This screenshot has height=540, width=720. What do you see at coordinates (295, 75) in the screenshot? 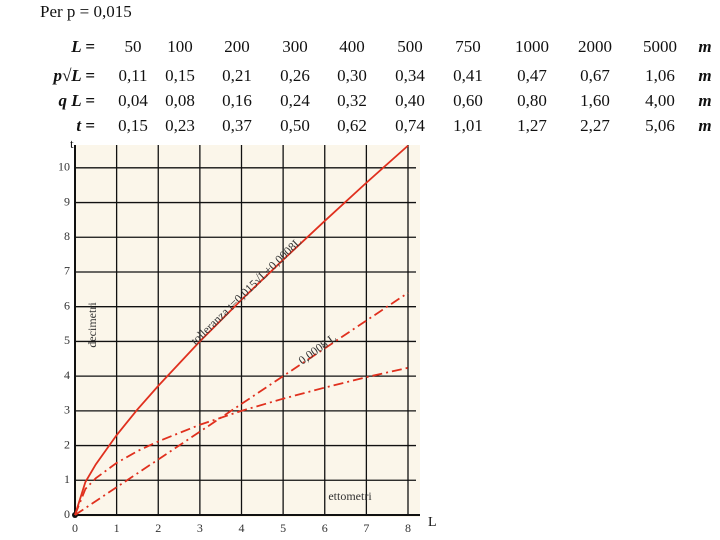
I see `table-cell: 0,26` at bounding box center [295, 75].